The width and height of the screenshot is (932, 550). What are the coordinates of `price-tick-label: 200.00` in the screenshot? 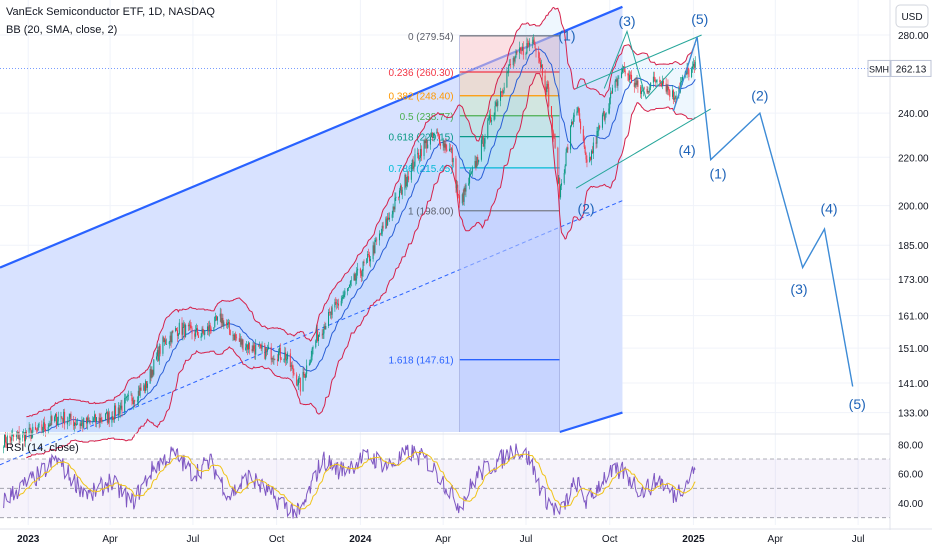 It's located at (913, 207).